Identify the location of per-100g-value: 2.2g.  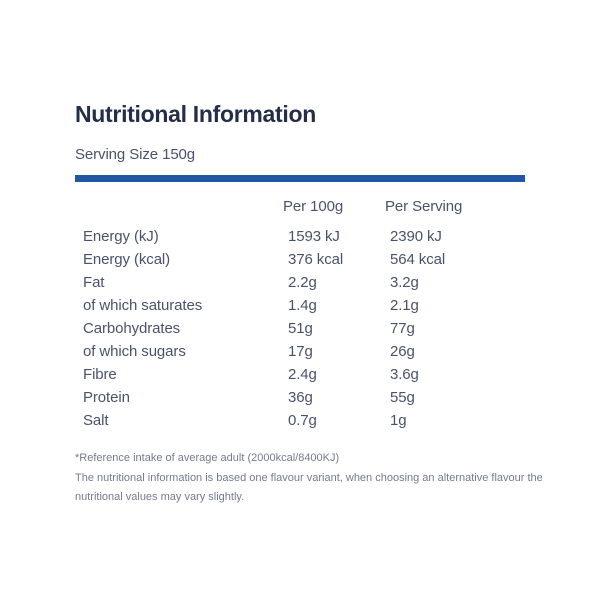
(302, 282).